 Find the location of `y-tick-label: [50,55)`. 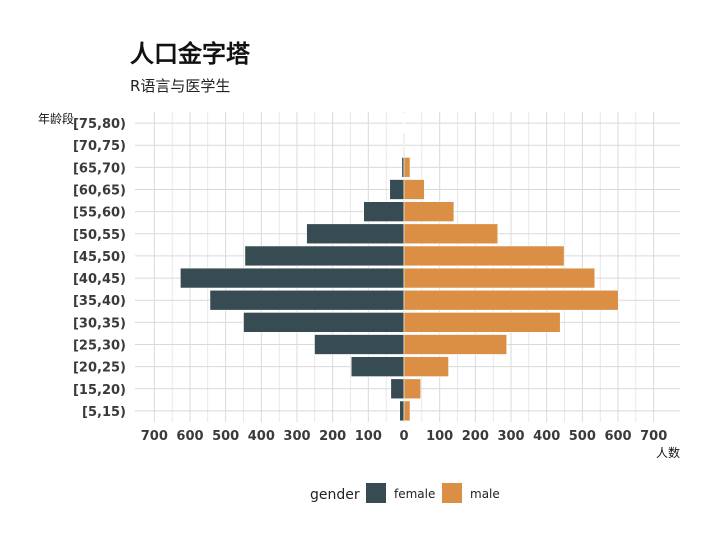

y-tick-label: [50,55) is located at coordinates (99, 235).